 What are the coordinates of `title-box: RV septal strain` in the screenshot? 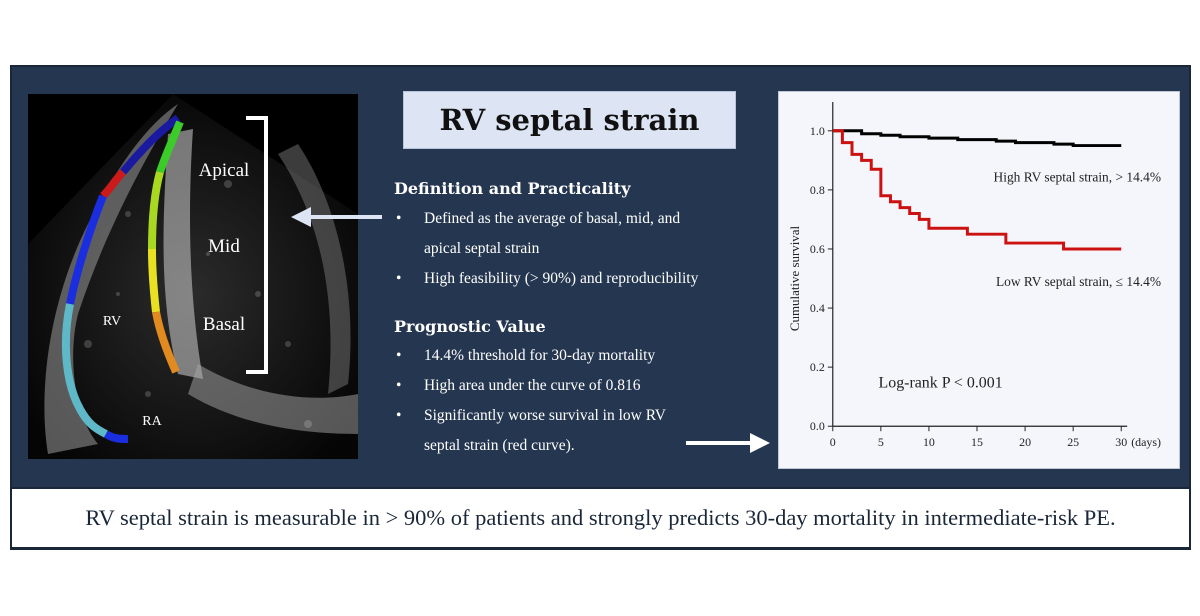 It's located at (569, 120).